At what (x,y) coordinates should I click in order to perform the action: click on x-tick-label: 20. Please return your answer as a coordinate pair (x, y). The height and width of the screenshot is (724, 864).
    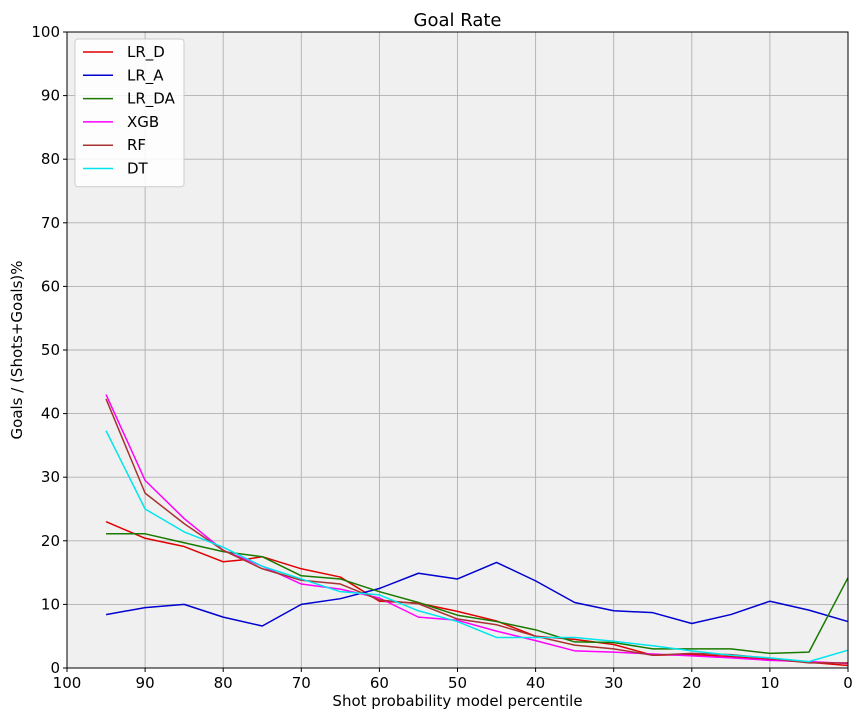
    Looking at the image, I should click on (691, 683).